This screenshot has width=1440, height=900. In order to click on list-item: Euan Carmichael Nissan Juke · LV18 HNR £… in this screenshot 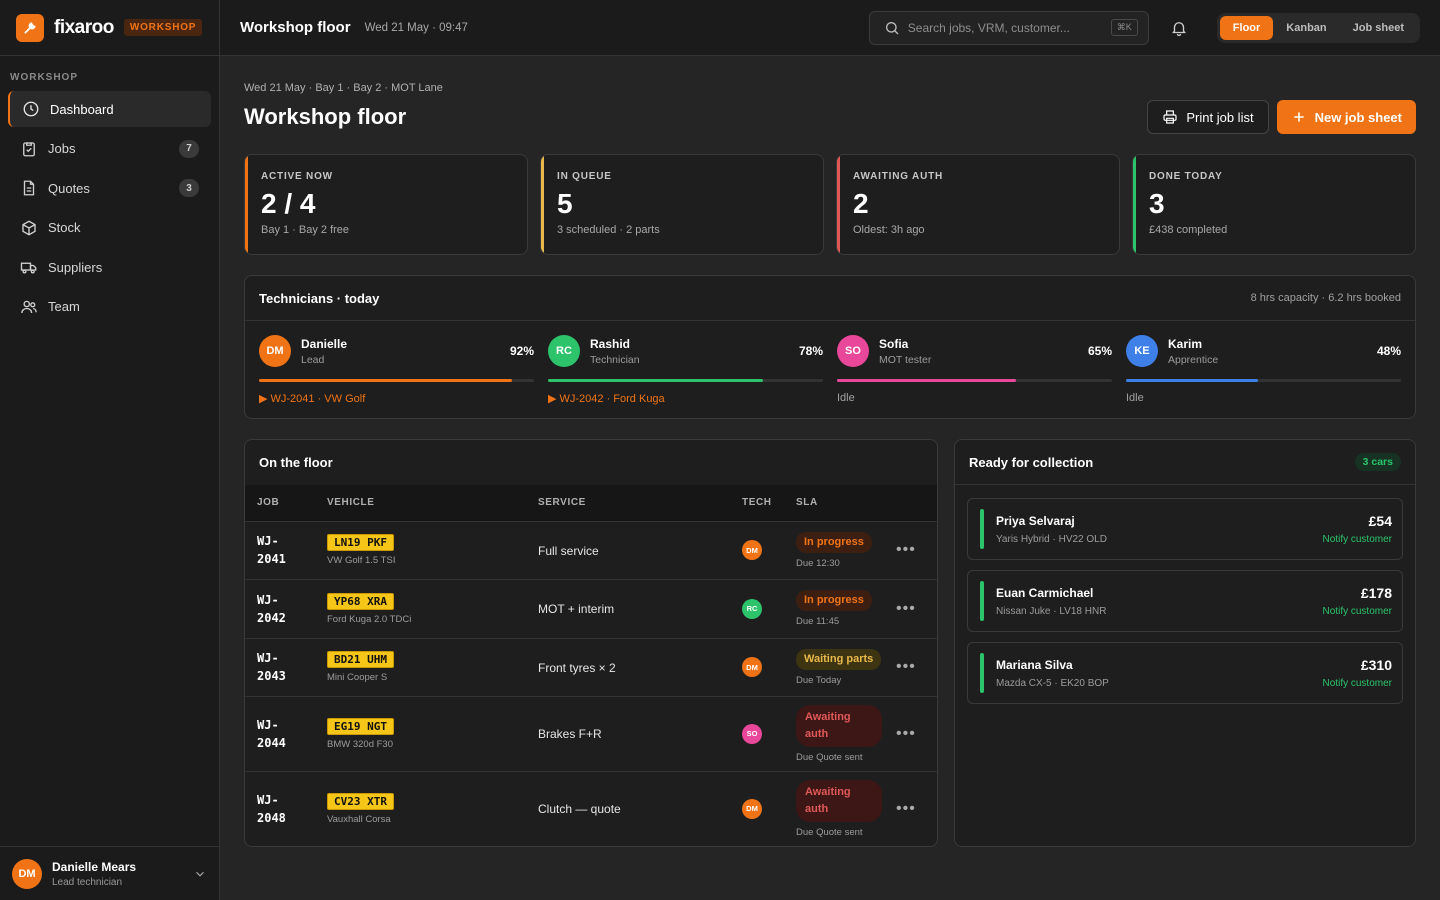, I will do `click(1185, 601)`.